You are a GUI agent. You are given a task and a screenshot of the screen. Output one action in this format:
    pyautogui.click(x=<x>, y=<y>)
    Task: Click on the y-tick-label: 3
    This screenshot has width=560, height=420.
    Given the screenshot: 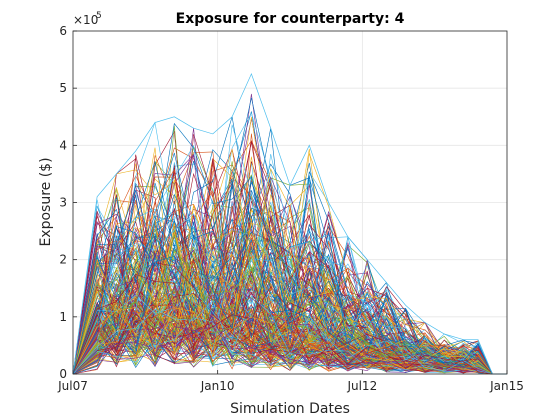 What is the action you would take?
    pyautogui.click(x=63, y=203)
    